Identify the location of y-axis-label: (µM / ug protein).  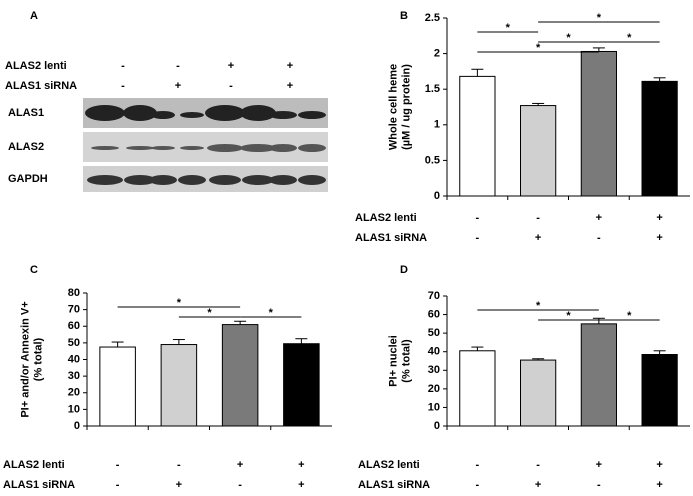
(406, 107).